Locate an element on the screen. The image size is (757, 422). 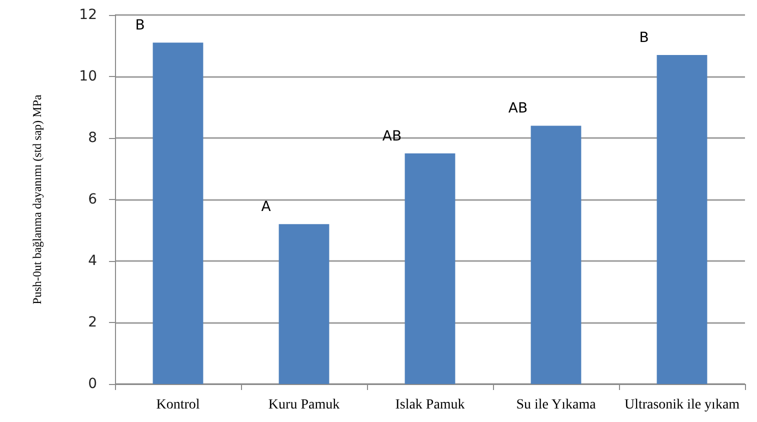
y-tick-label: 12 is located at coordinates (88, 15).